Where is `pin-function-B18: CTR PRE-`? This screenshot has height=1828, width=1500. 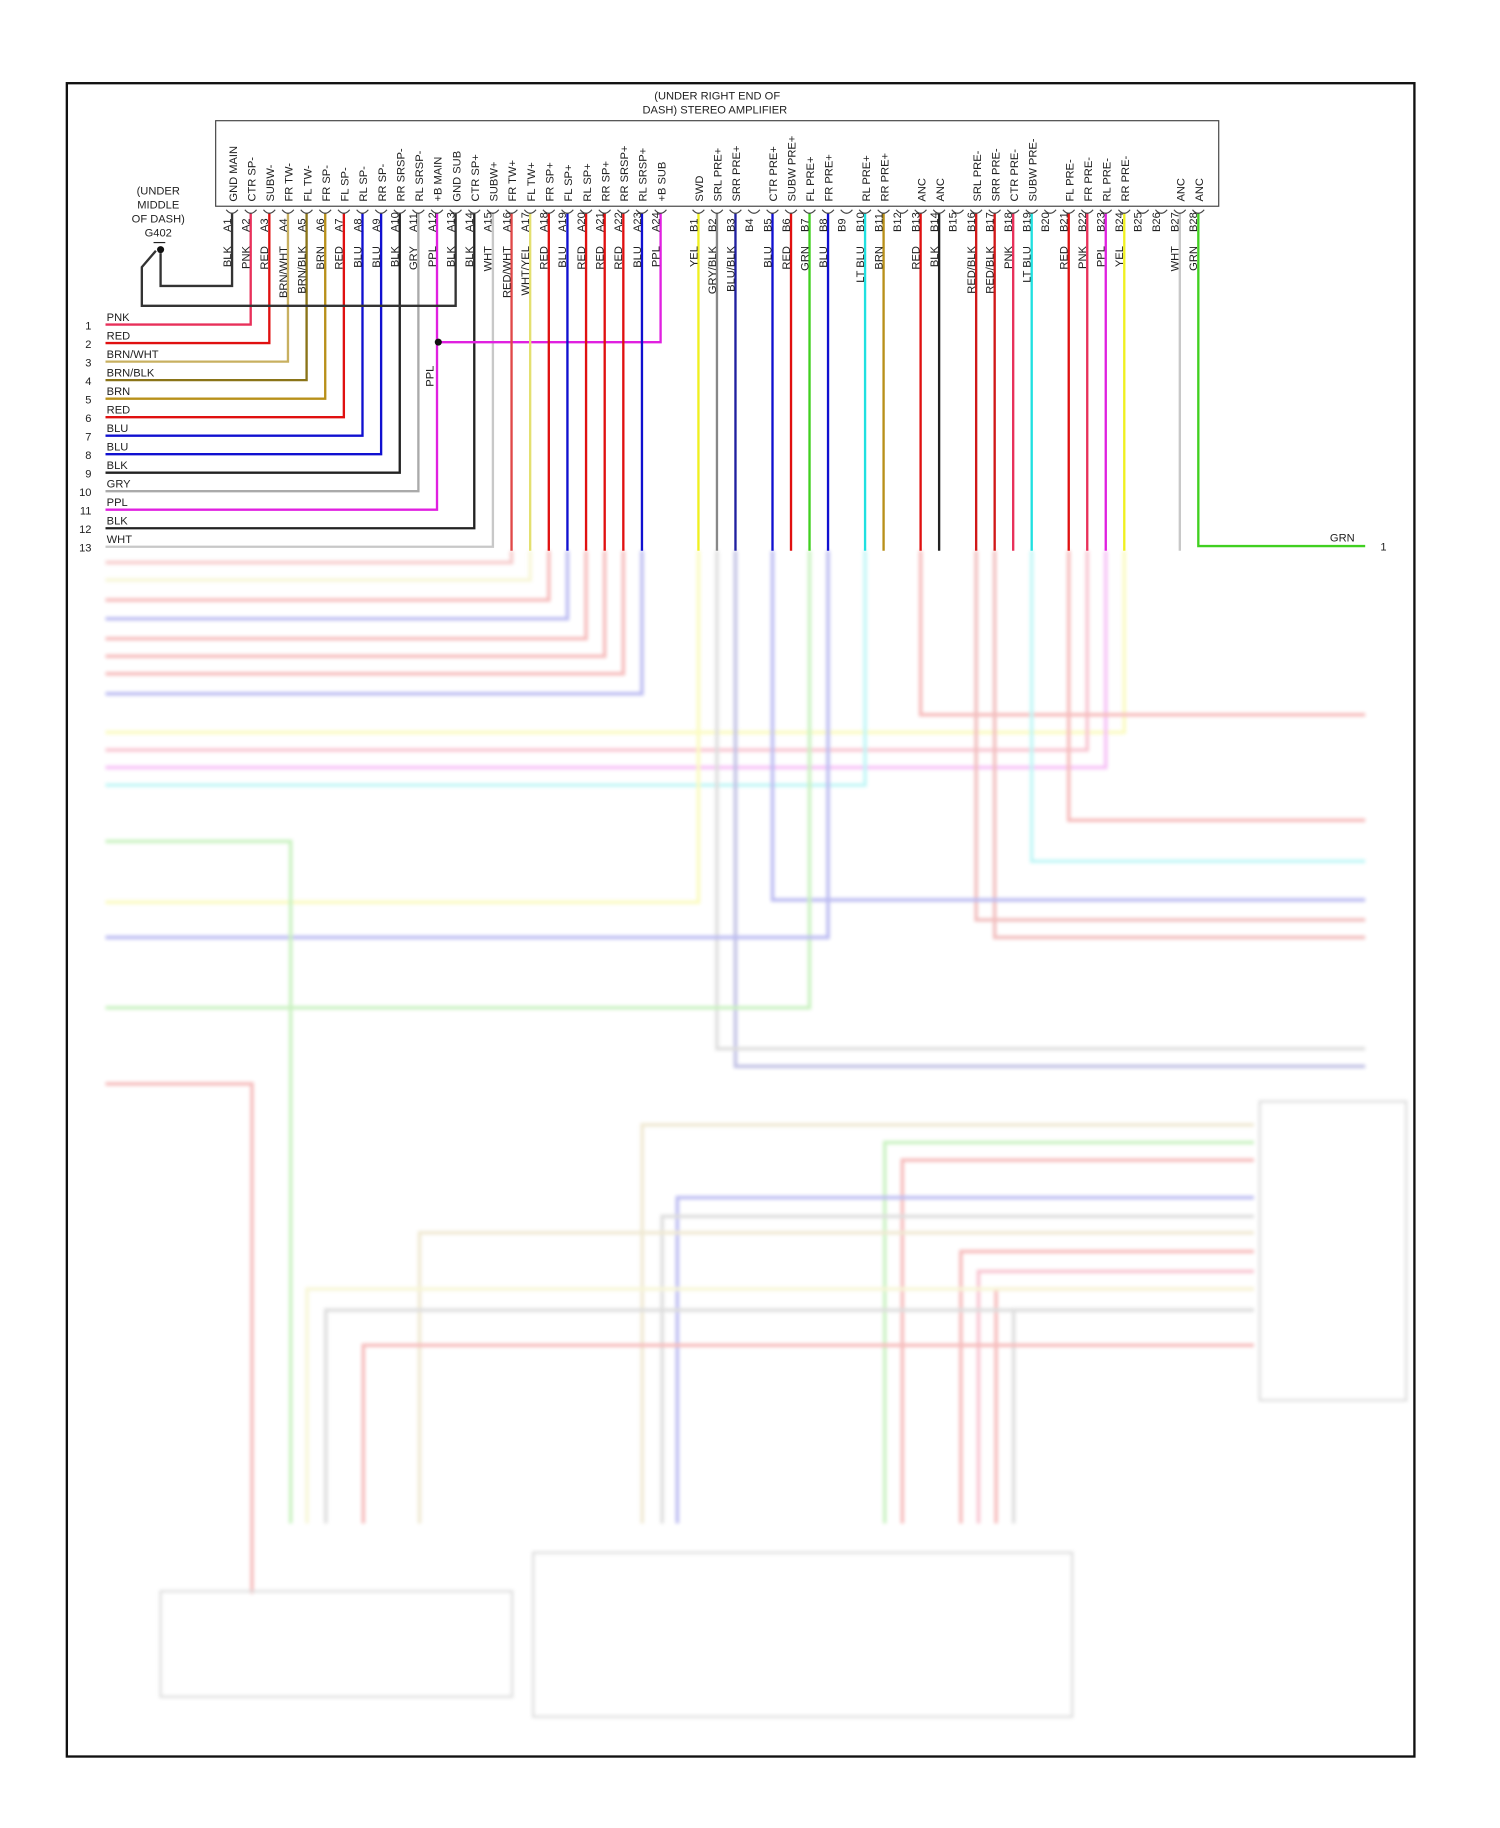 pin-function-B18: CTR PRE- is located at coordinates (1015, 175).